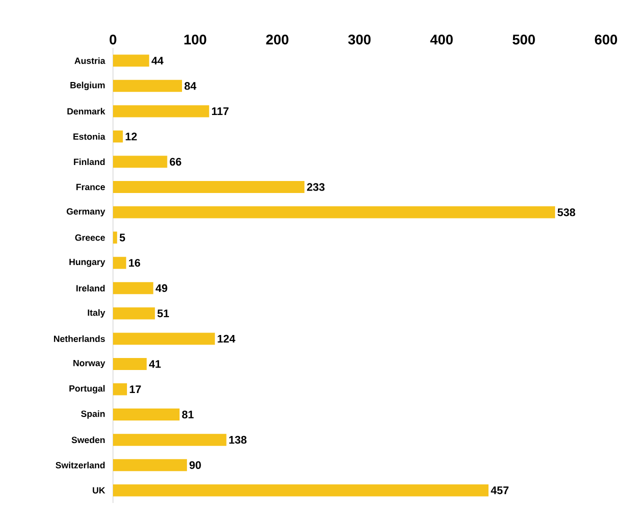 The width and height of the screenshot is (642, 515). I want to click on data-label: 17, so click(135, 389).